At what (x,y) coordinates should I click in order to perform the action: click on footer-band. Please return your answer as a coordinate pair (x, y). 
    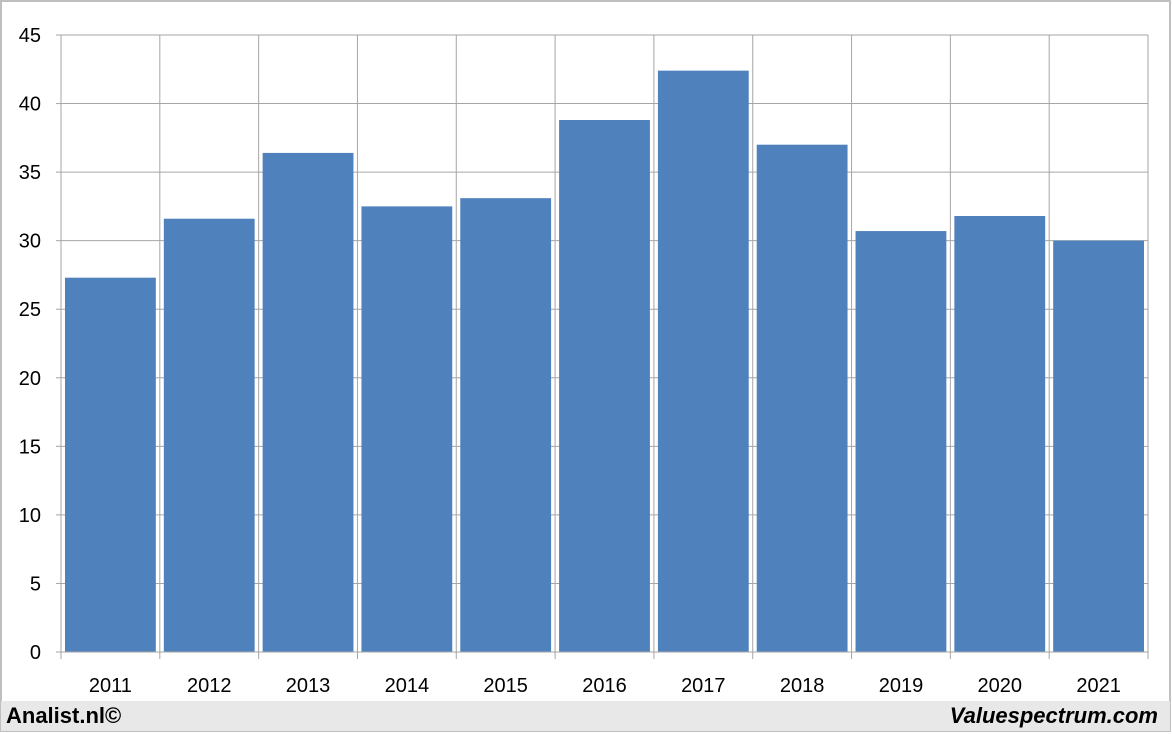
    Looking at the image, I should click on (585, 716).